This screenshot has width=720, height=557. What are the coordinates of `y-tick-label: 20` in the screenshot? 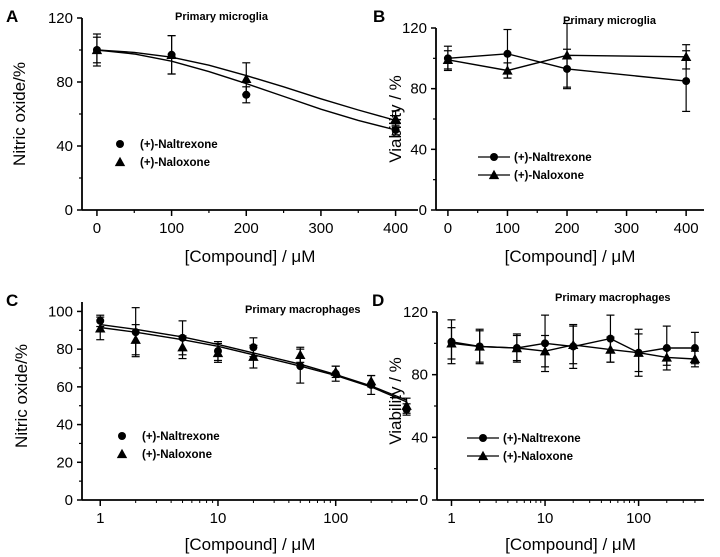 It's located at (64, 462).